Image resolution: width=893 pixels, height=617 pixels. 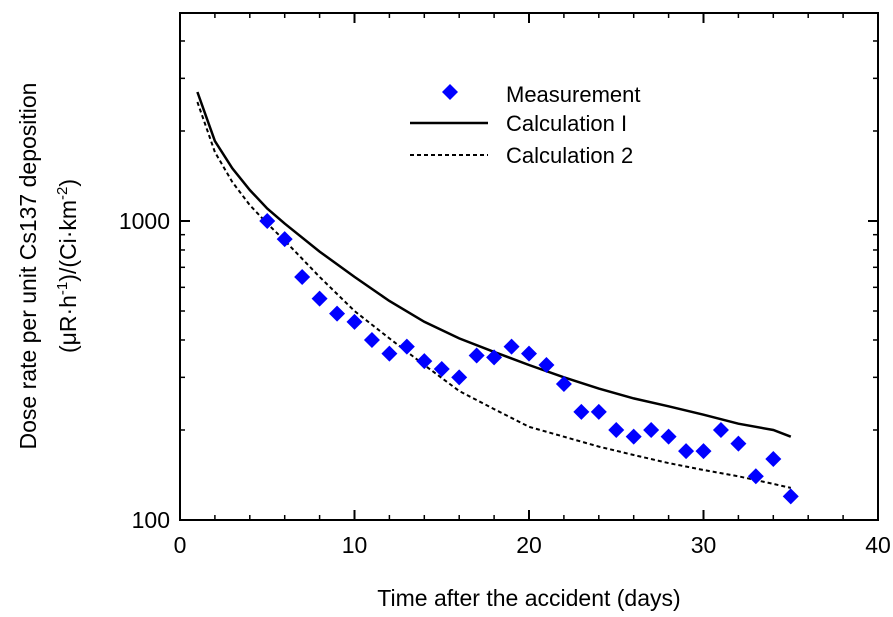 I want to click on legend: Measurement Calculation I Calculation 2, so click(x=525, y=125).